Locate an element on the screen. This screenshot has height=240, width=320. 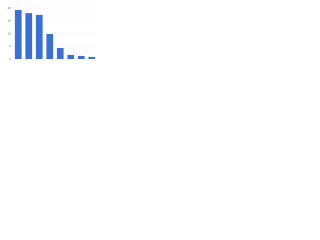
y-tick-label: 0 is located at coordinates (10, 59).